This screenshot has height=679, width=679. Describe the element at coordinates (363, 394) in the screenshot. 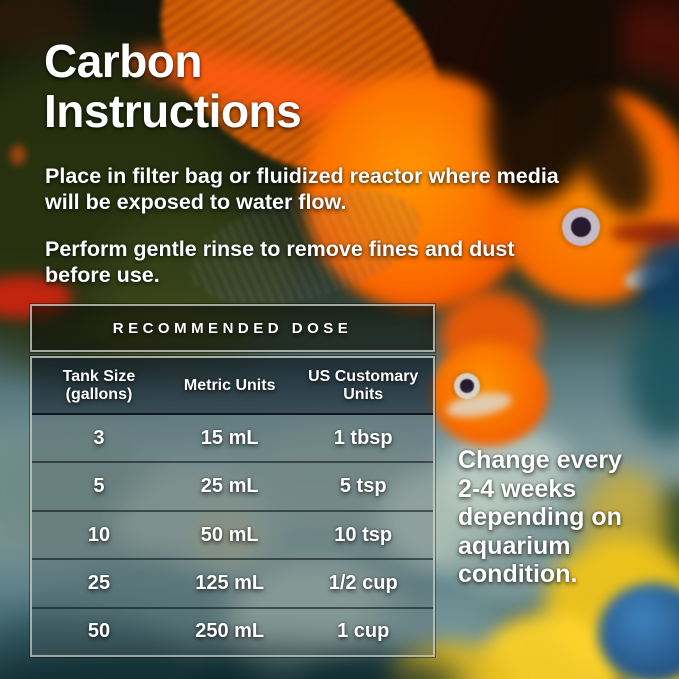

I see `column-header-line: Units` at that location.